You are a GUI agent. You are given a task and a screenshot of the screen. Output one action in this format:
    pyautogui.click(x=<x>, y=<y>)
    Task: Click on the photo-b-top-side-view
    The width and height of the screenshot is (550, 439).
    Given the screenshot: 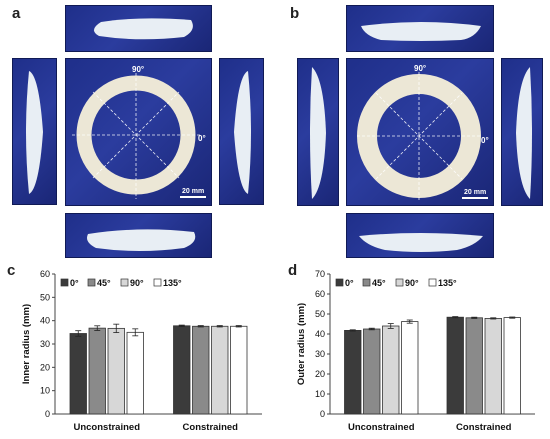 What is the action you would take?
    pyautogui.click(x=420, y=28)
    